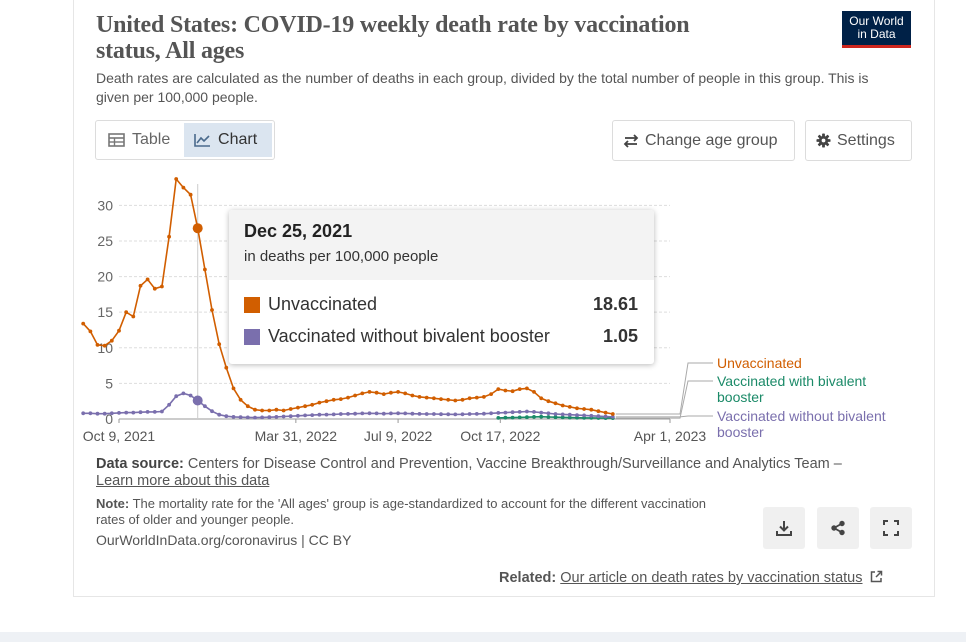 The image size is (966, 642). Describe the element at coordinates (838, 528) in the screenshot. I see `share-button` at that location.